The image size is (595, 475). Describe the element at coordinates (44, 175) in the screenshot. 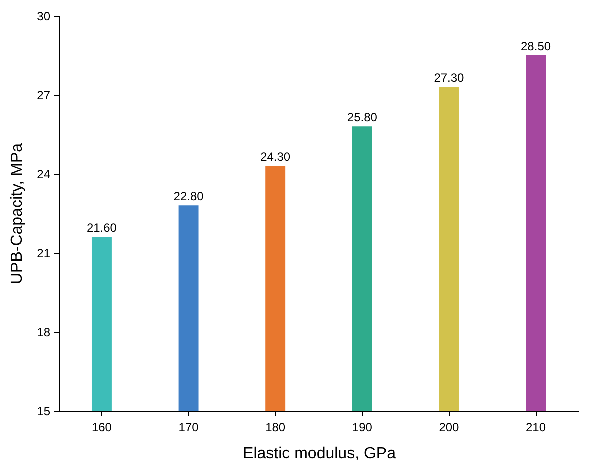

I see `y-tick-label: 24` at that location.